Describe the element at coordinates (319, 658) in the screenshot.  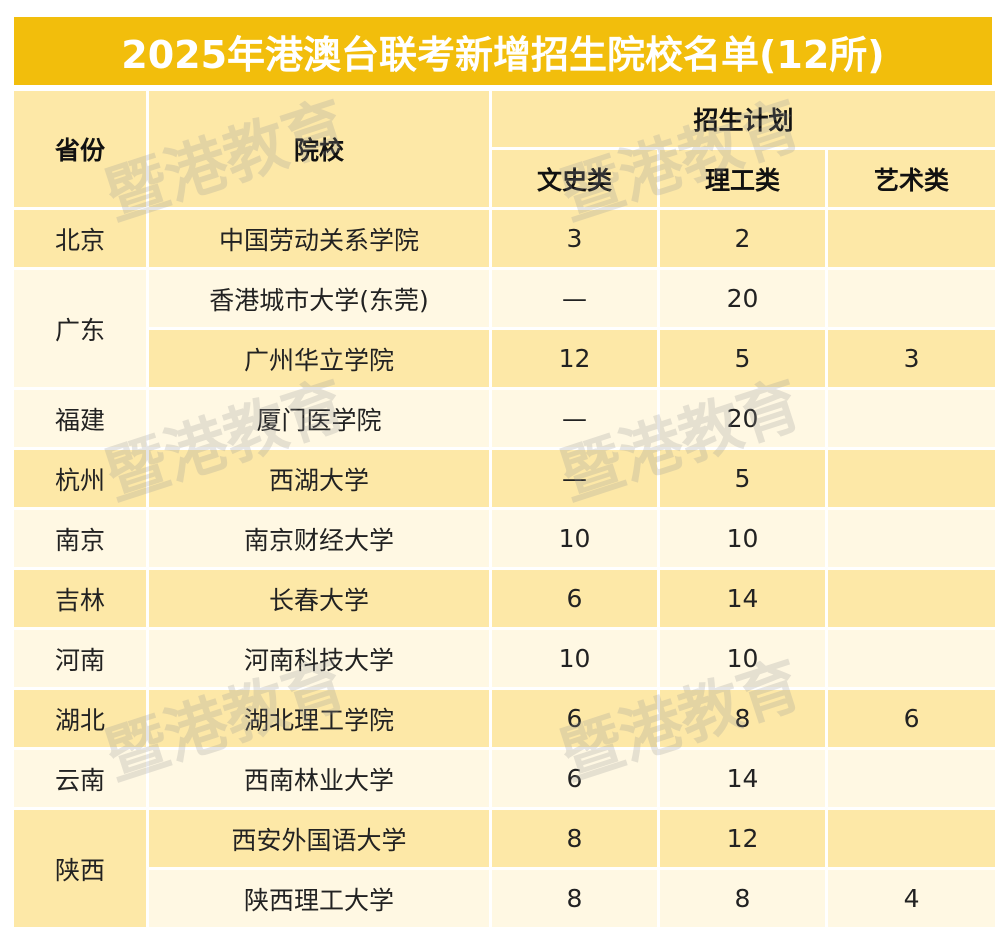
I see `cell-school: 河南科技大学` at that location.